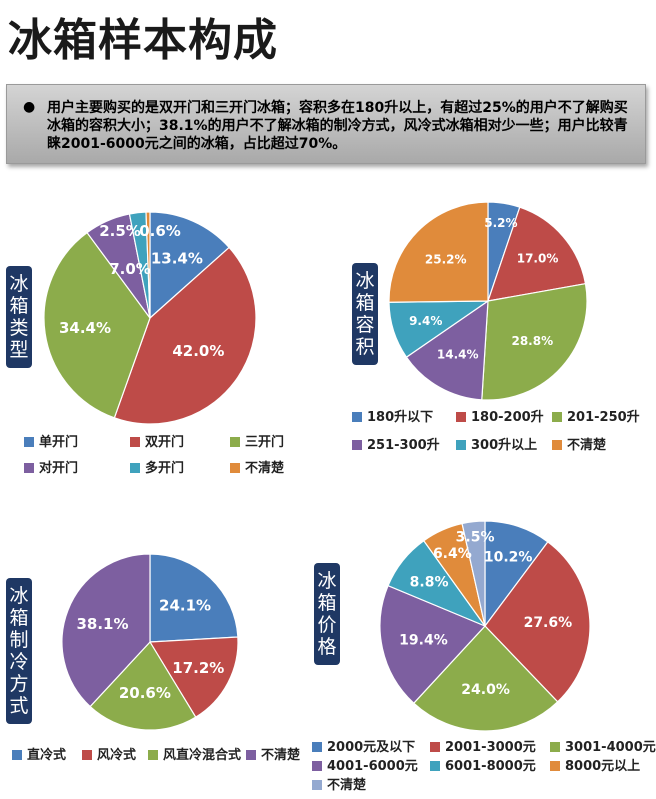  I want to click on data-label-1: 17.0%, so click(538, 259).